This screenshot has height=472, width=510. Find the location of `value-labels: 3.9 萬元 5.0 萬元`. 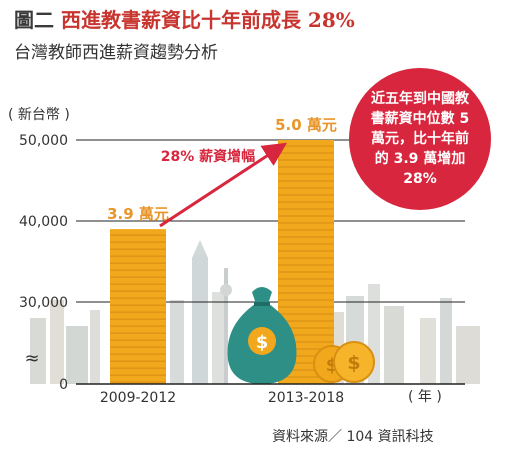

value-labels: 3.9 萬元 5.0 萬元 is located at coordinates (222, 169).